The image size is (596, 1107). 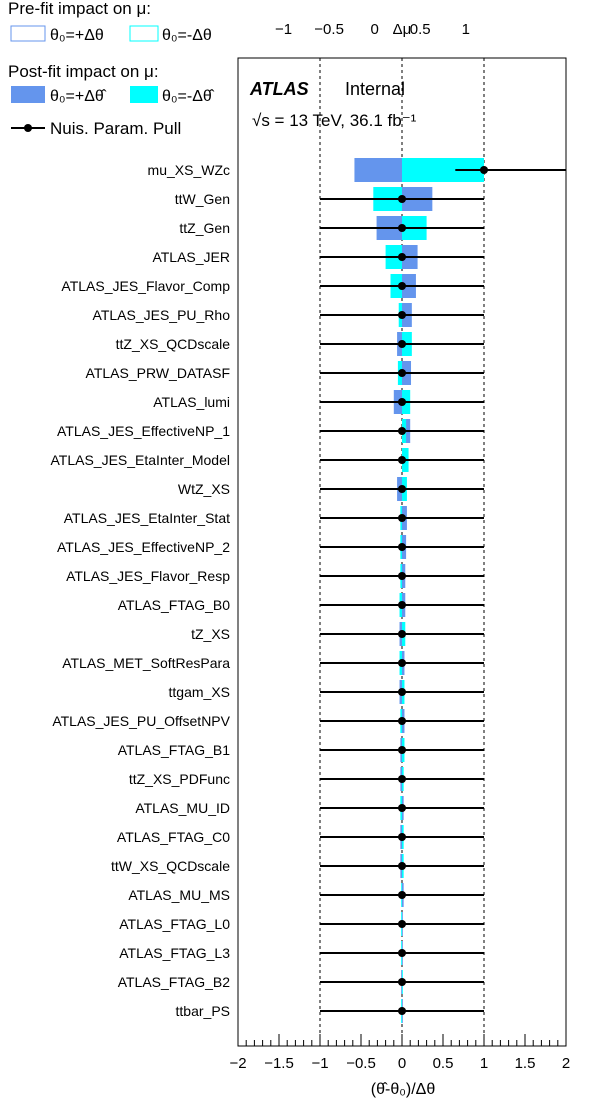 What do you see at coordinates (79, 9) in the screenshot?
I see `legend-prefit-title: Pre-fit impact on μ:` at bounding box center [79, 9].